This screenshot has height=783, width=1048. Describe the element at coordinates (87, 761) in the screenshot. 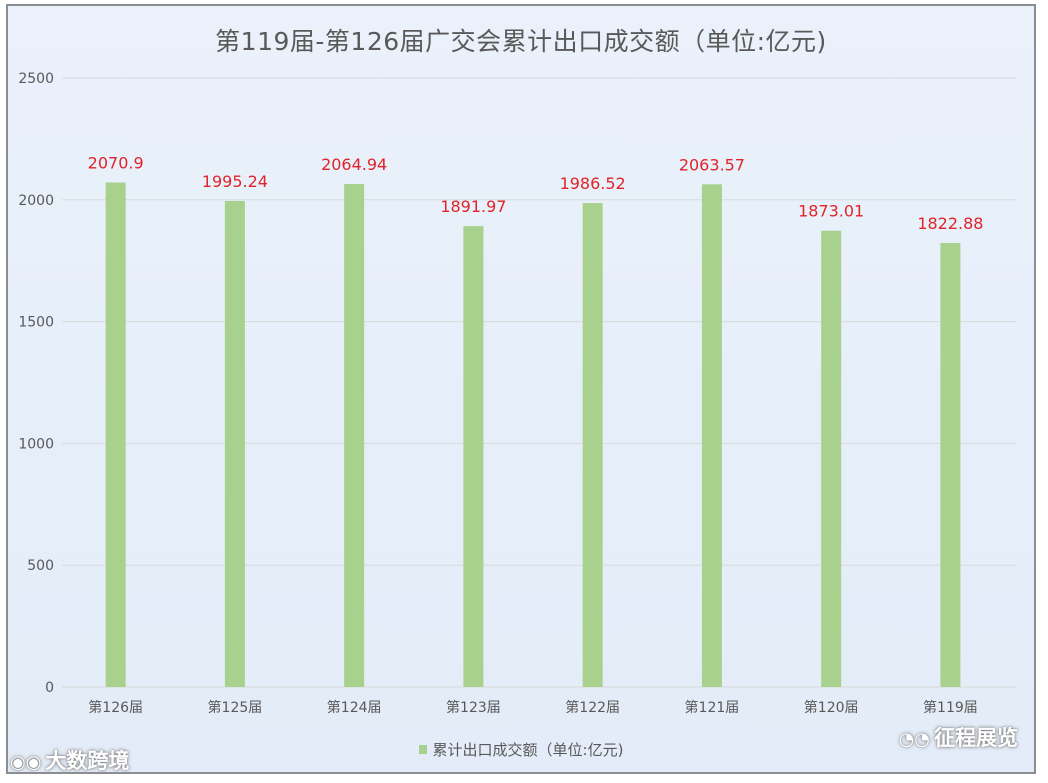

I see `watermark-left-text: 大数跨境` at that location.